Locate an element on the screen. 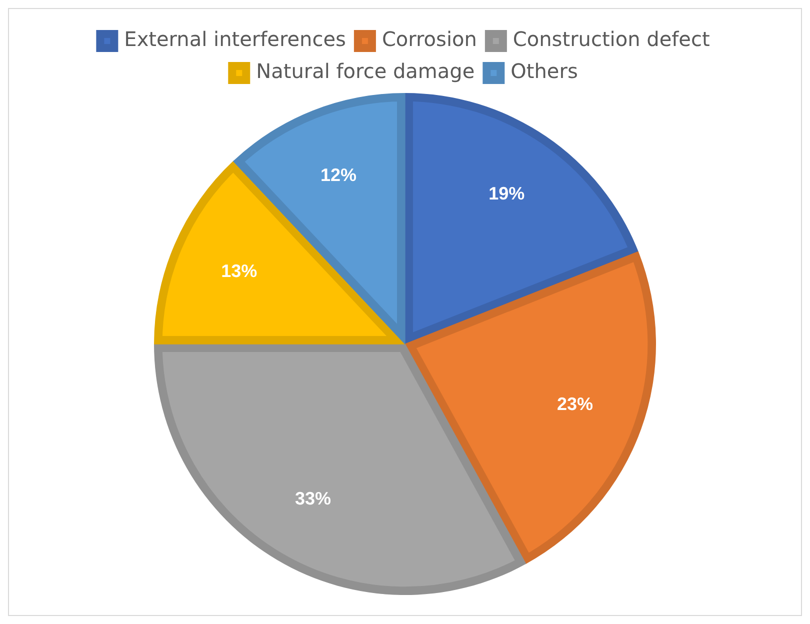  legend-label: Corrosion is located at coordinates (429, 39).